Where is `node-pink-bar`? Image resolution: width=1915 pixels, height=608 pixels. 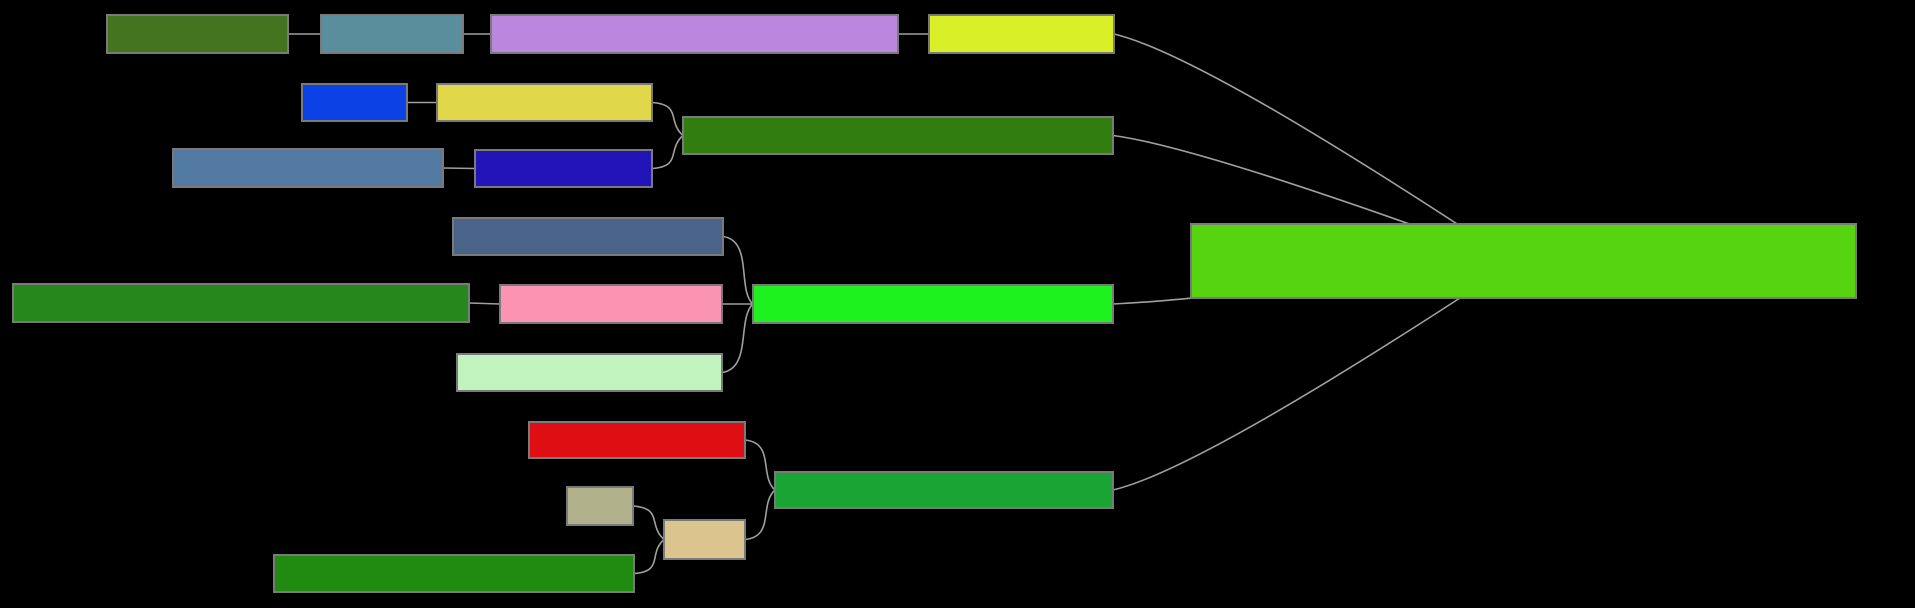
node-pink-bar is located at coordinates (611, 304).